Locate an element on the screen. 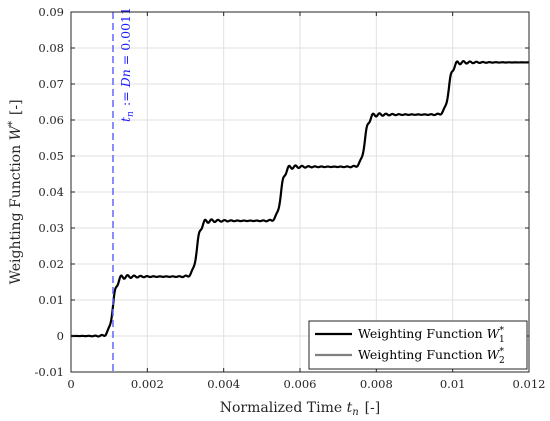  y-tick-label: 0.03 is located at coordinates (51, 228).